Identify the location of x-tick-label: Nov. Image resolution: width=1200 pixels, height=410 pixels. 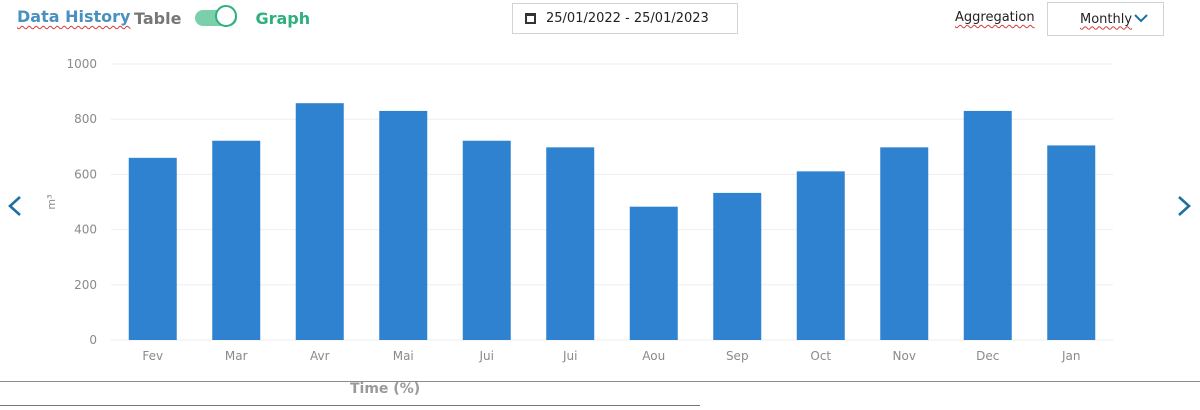
(904, 356).